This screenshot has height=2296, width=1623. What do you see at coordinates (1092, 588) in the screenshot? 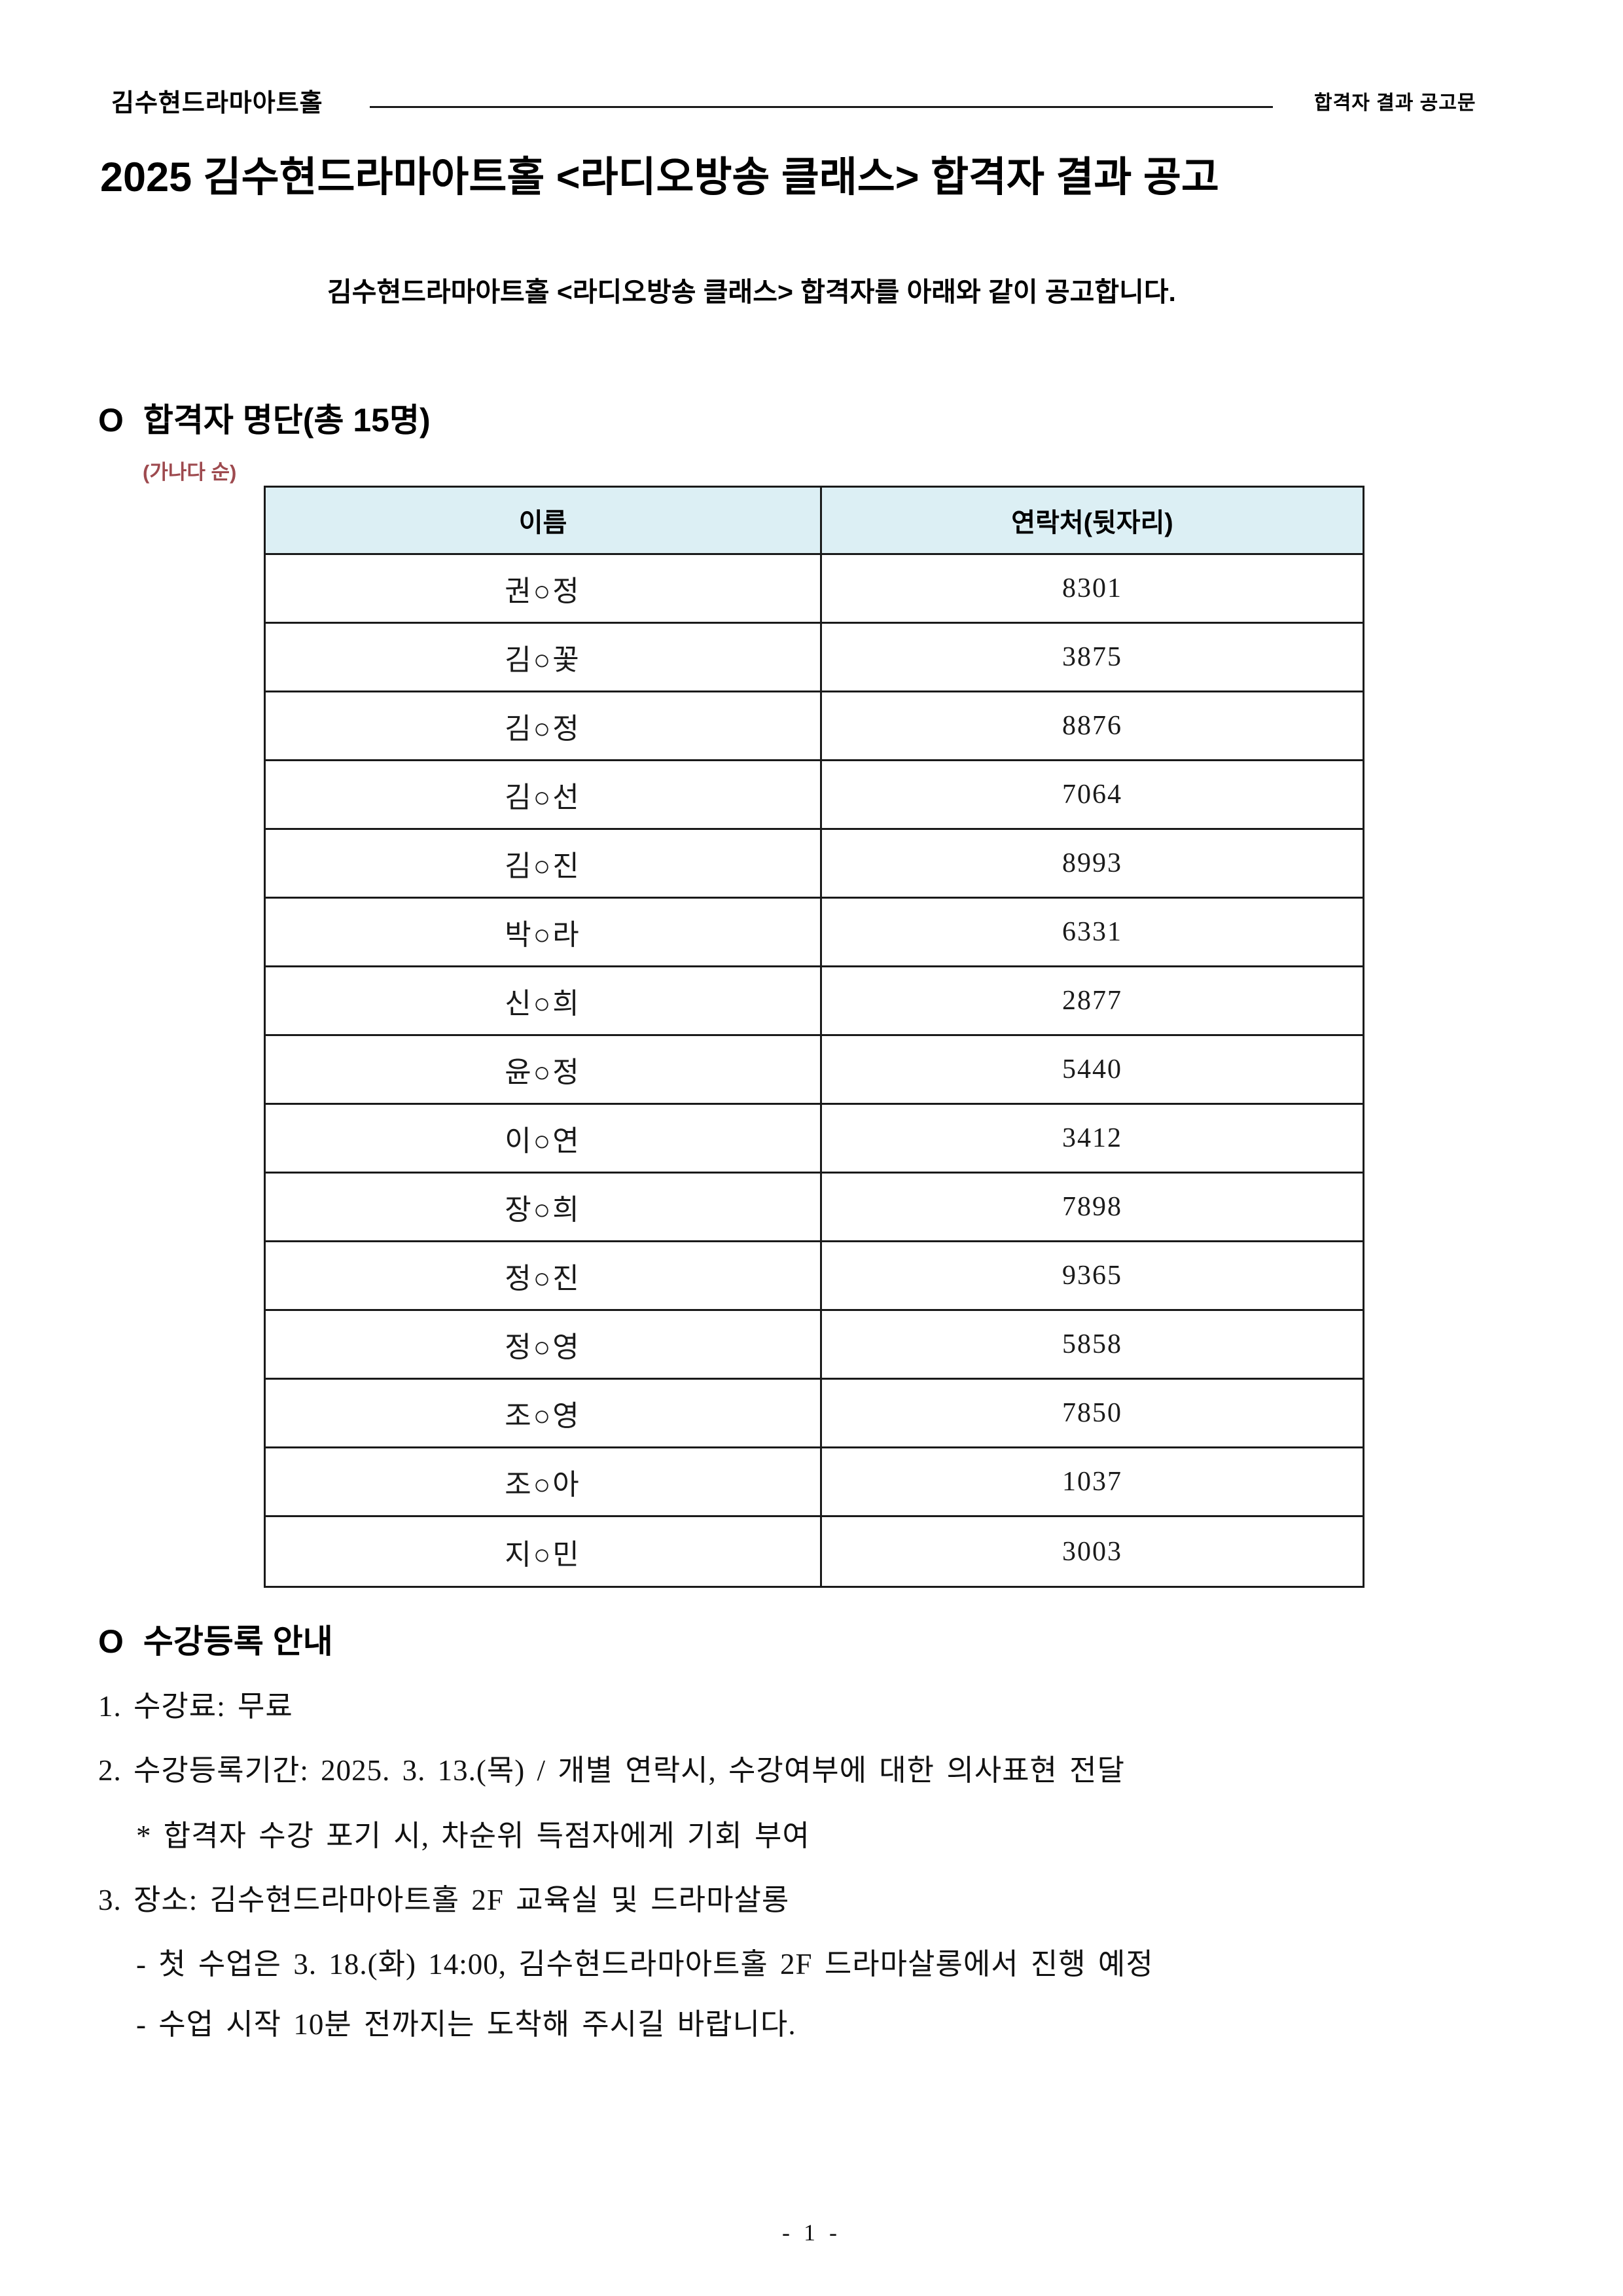
I see `cell-contact: 8301` at bounding box center [1092, 588].